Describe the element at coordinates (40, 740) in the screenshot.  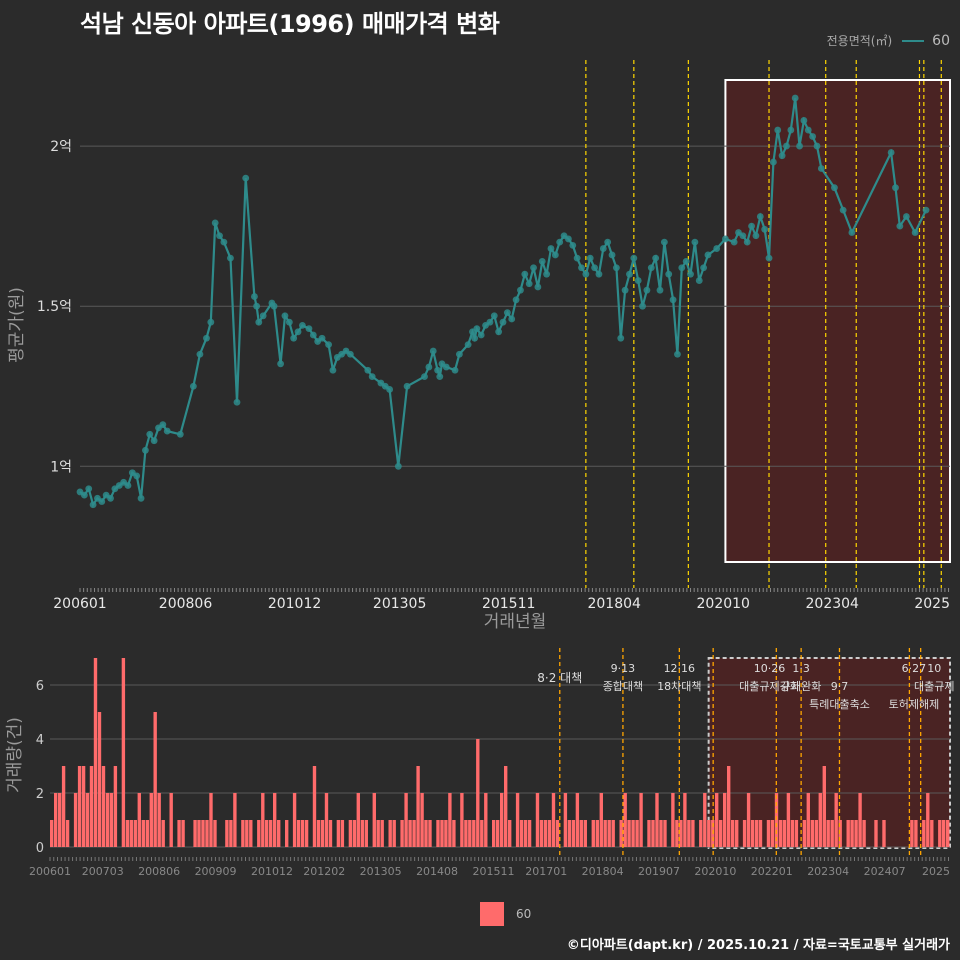
I see `y-tick-label: 4` at that location.